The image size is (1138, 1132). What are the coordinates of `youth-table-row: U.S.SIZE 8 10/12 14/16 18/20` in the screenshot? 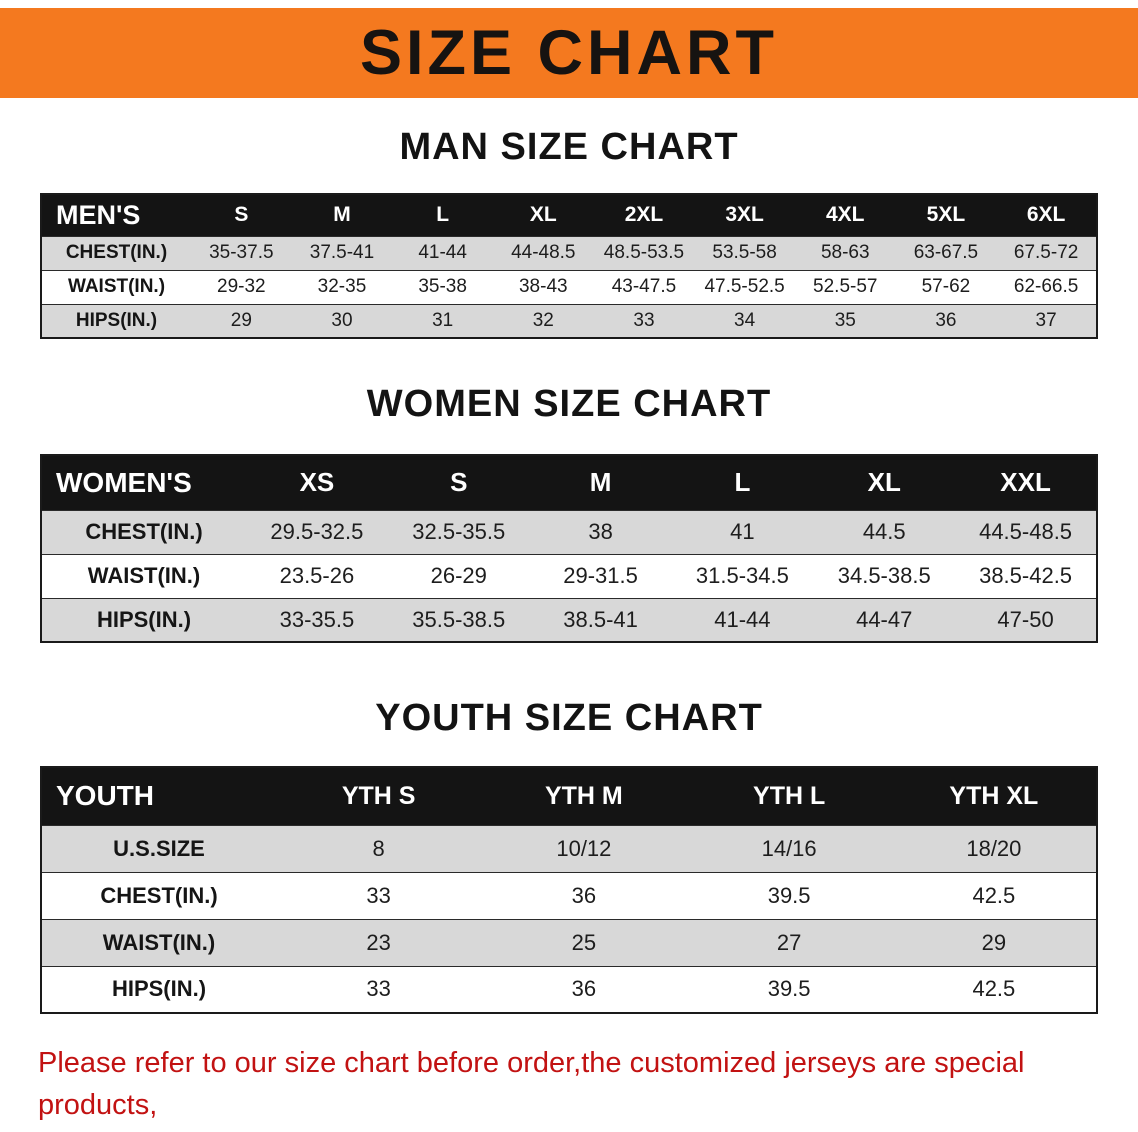 It's located at (569, 848).